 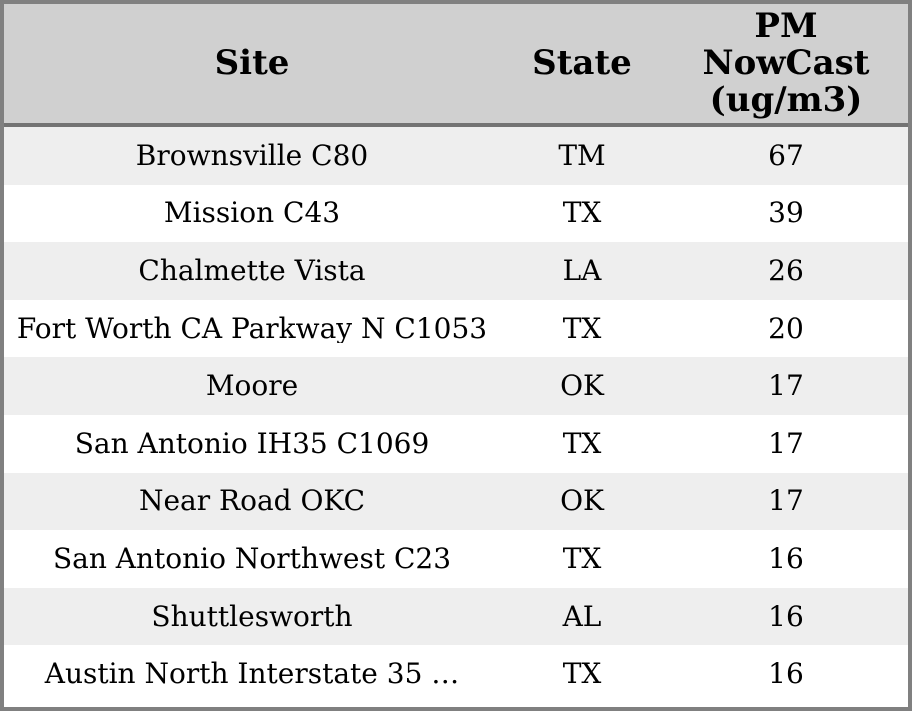 I want to click on cell-site: Mission C43, so click(x=252, y=213).